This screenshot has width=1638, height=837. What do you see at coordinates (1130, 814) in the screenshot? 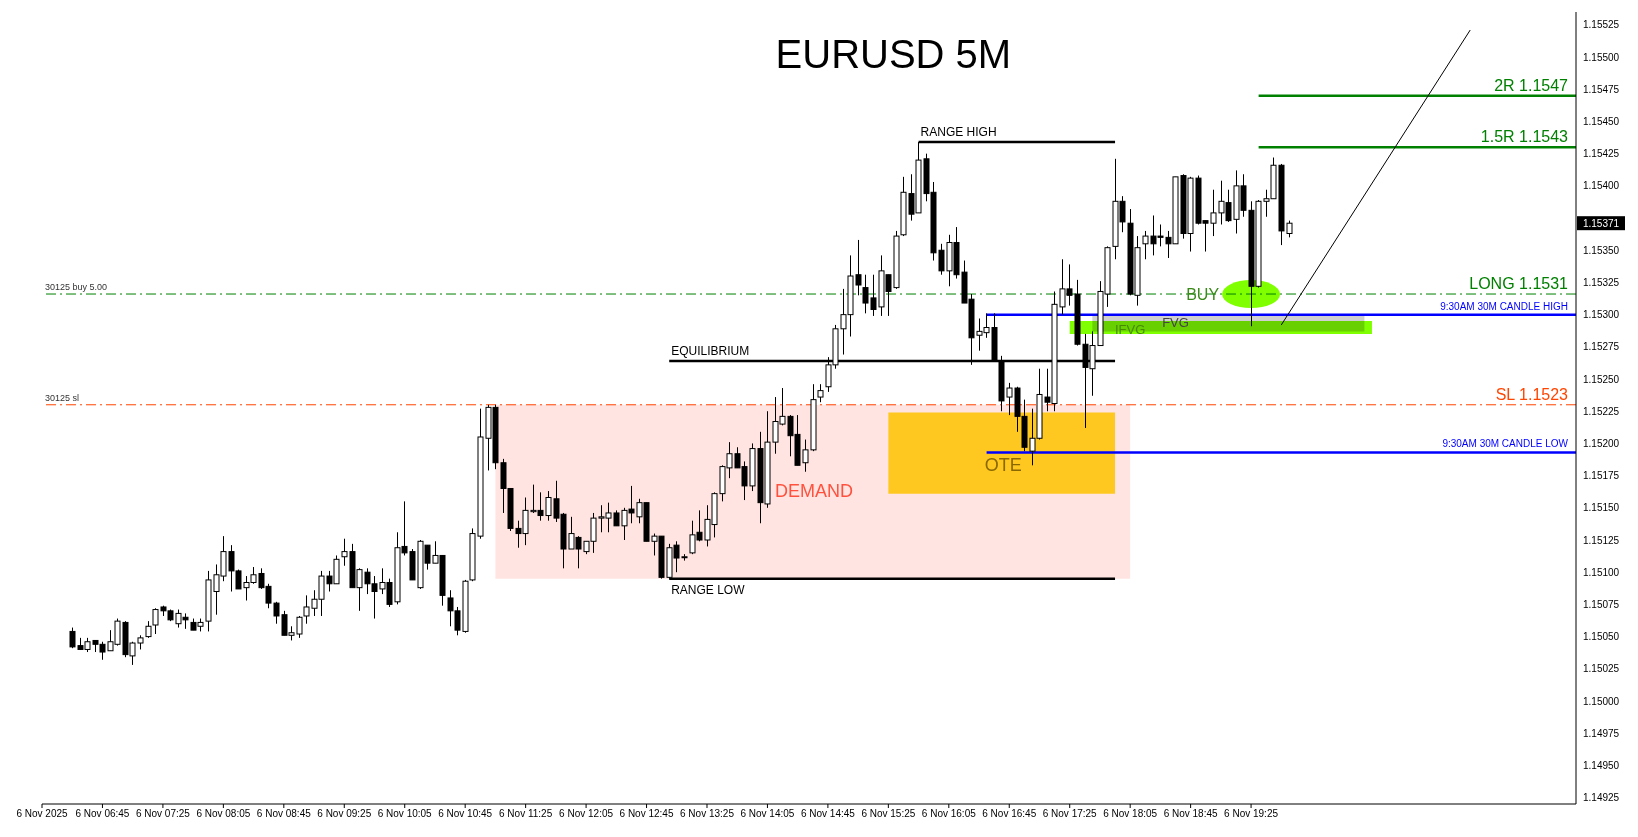
I see `x-tick-label: 6 Nov 18:05` at bounding box center [1130, 814].